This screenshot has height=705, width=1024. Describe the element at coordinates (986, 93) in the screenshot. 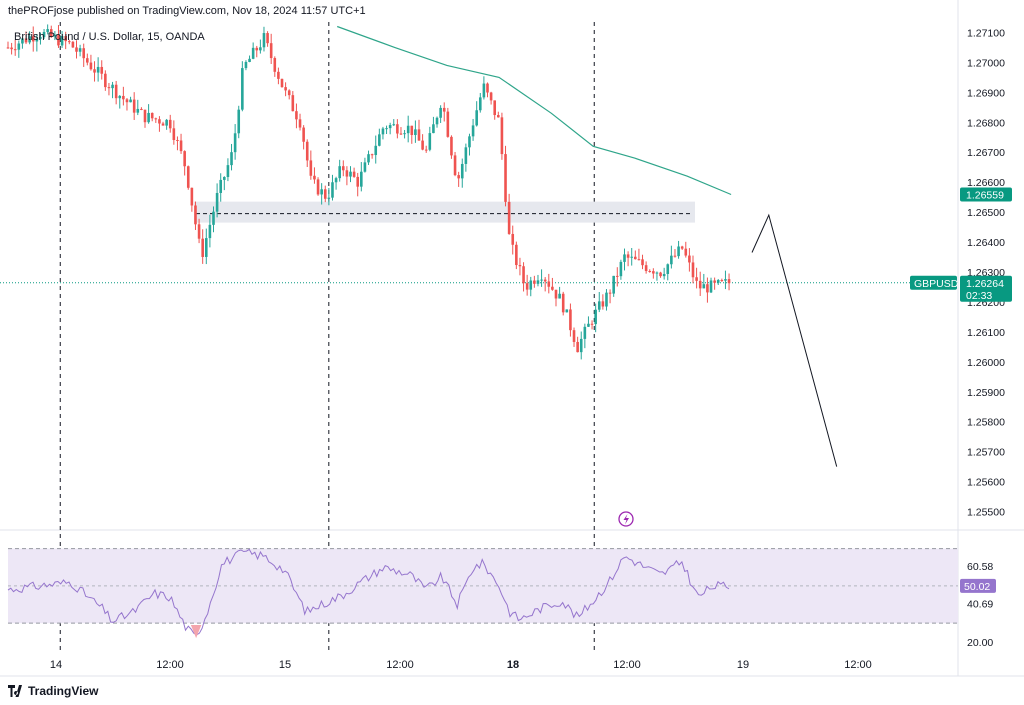

I see `price-tick-label: 1.26900` at that location.